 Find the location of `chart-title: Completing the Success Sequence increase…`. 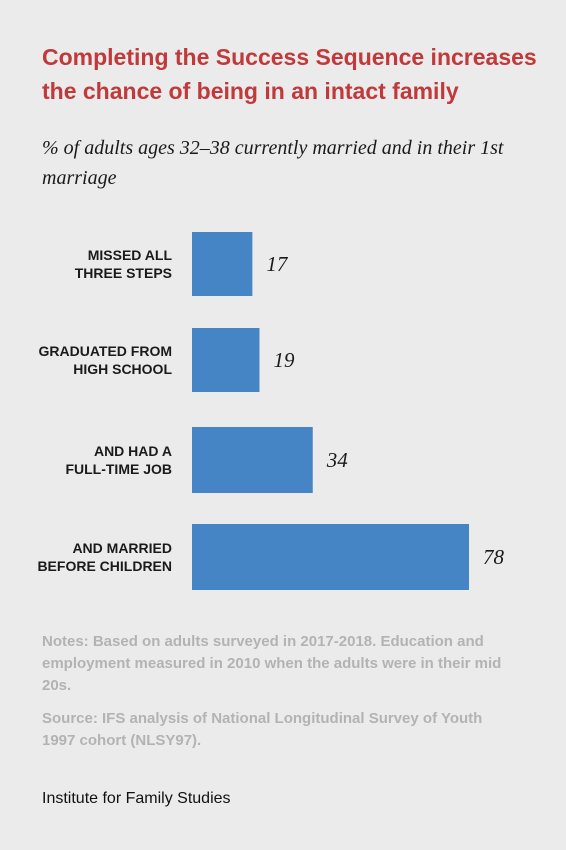

chart-title: Completing the Success Sequence increase… is located at coordinates (289, 74).